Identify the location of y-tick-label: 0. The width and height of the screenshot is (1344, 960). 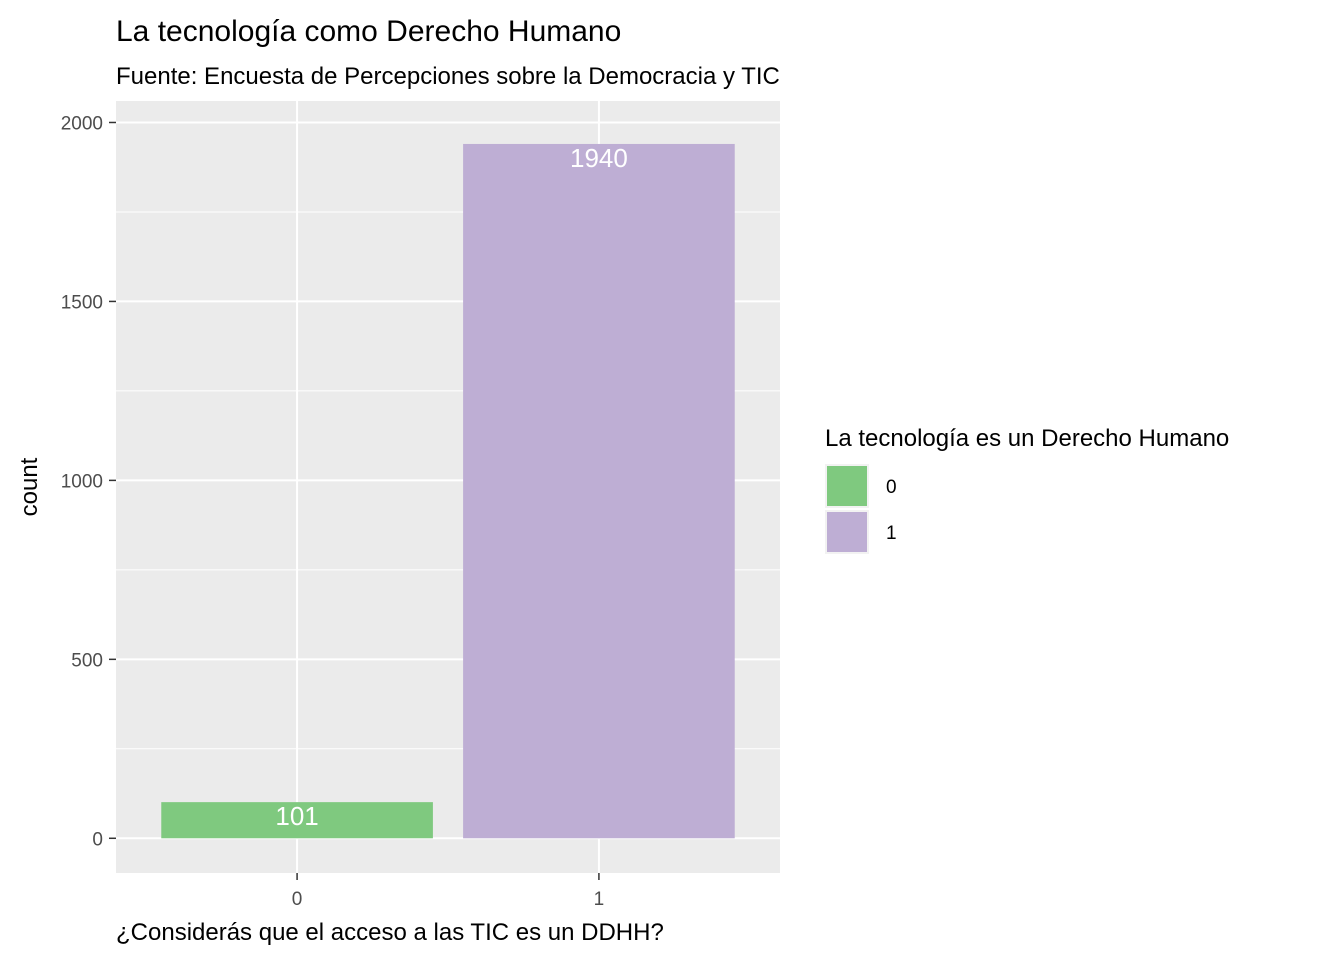
(97, 839).